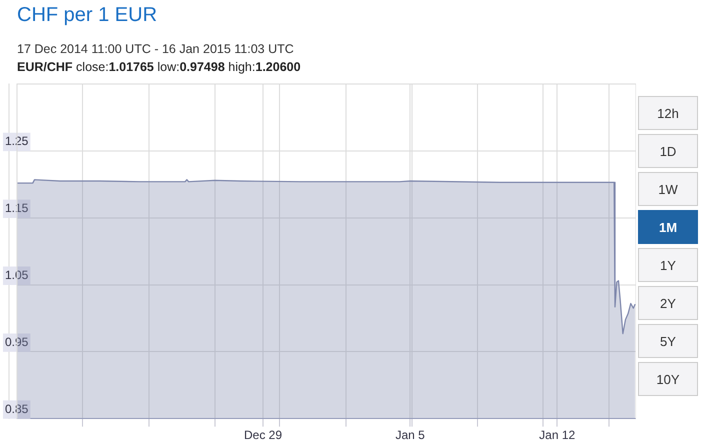 This screenshot has width=701, height=445. Describe the element at coordinates (410, 435) in the screenshot. I see `x-tick-label: Jan 5` at that location.